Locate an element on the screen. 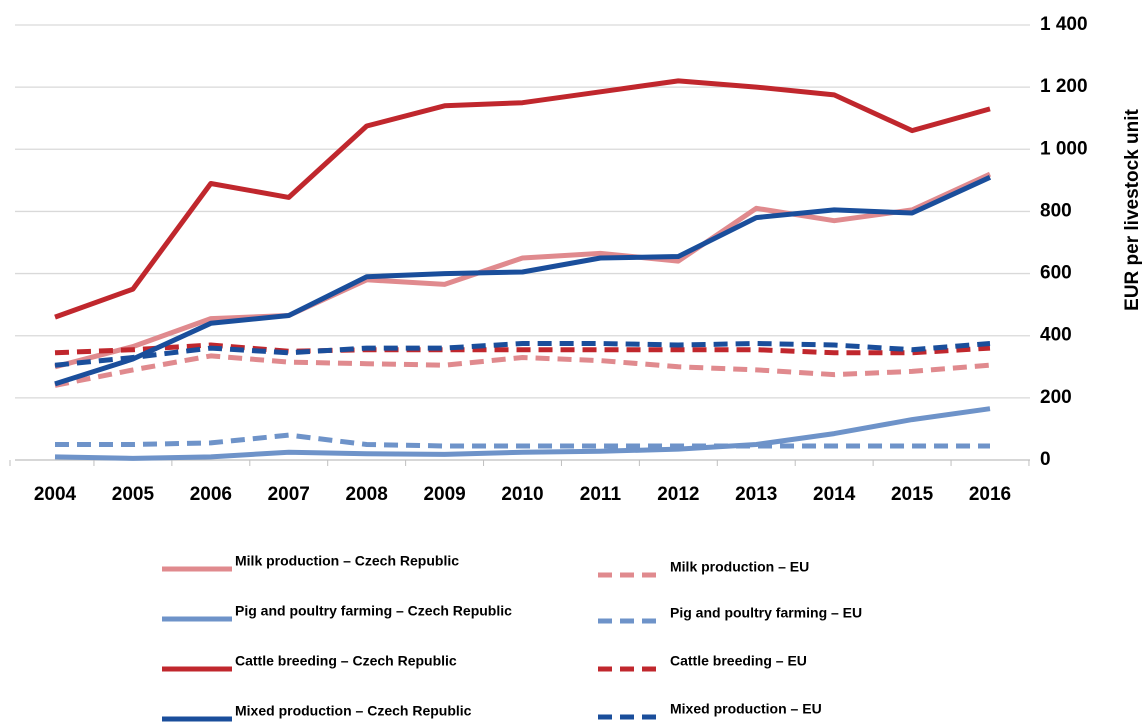 This screenshot has height=722, width=1145. y-tick-label: 200 is located at coordinates (1056, 397).